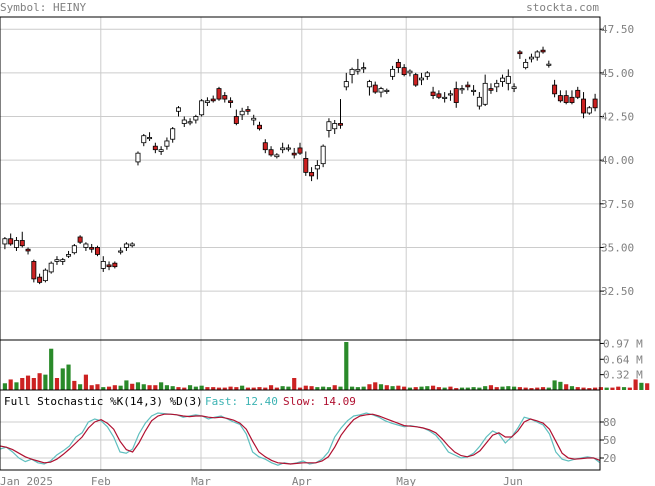  Describe the element at coordinates (617, 117) in the screenshot. I see `price-tick-label: 42.50` at that location.